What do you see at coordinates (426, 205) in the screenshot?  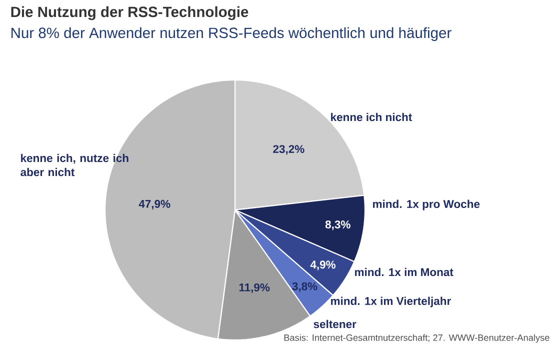 I see `slice-label: mind. 1x pro Woche` at bounding box center [426, 205].